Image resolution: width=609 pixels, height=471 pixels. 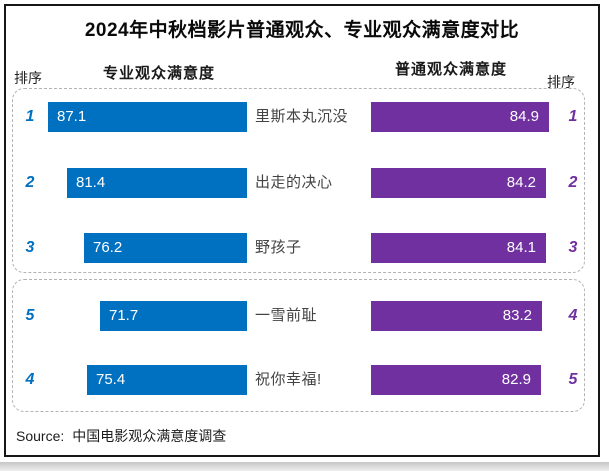 What do you see at coordinates (573, 379) in the screenshot?
I see `gen-rank: 5` at bounding box center [573, 379].